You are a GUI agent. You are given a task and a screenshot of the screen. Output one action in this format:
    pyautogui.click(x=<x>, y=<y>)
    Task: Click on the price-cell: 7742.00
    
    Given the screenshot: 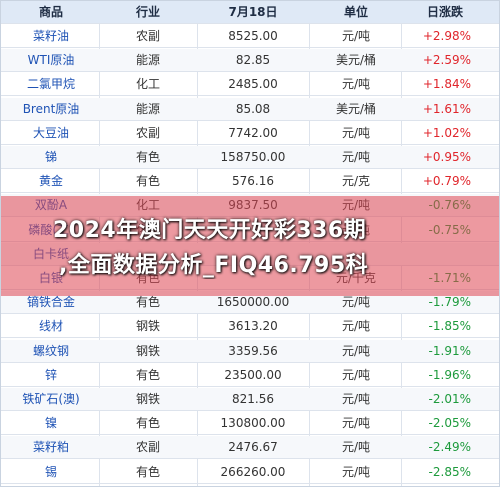 What is the action you would take?
    pyautogui.click(x=253, y=133)
    